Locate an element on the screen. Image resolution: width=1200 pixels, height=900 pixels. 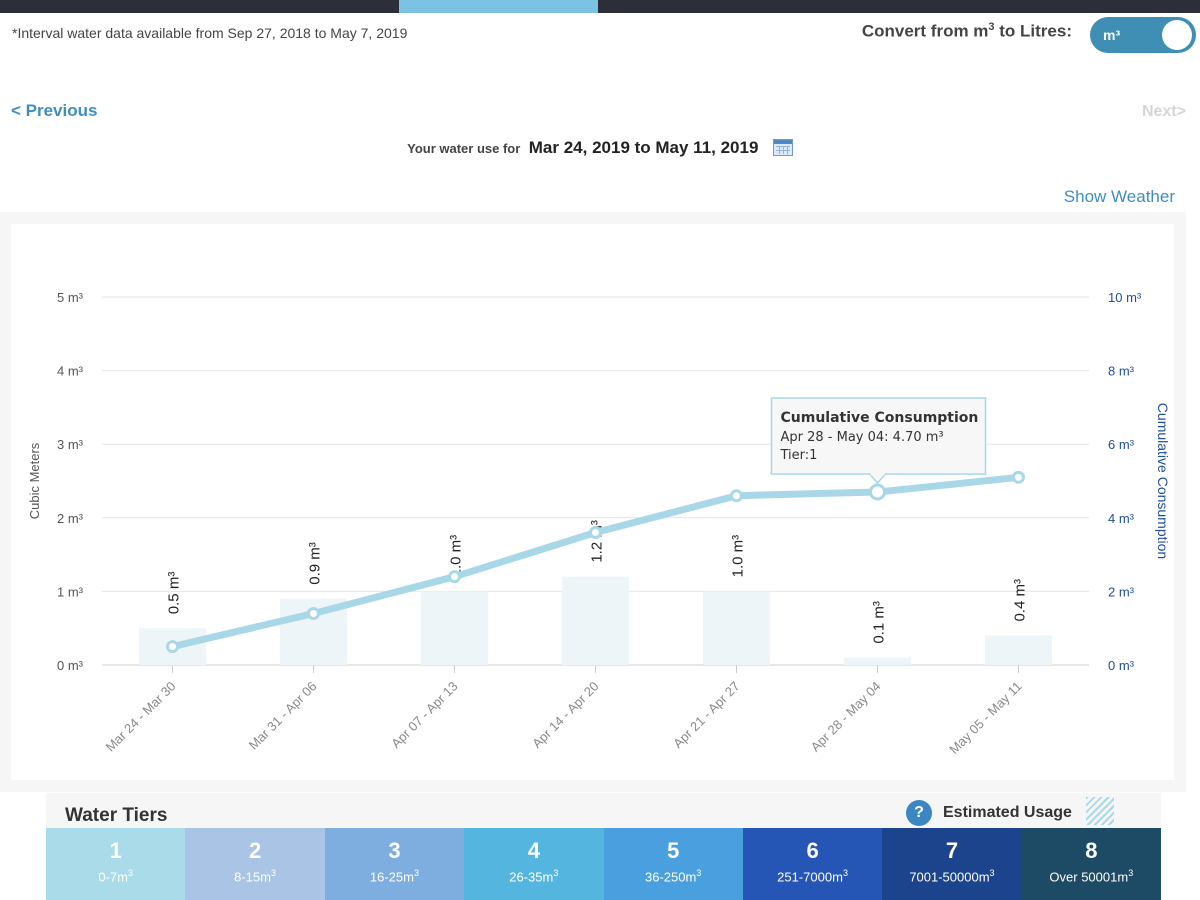
tier-range-text: 26-35m is located at coordinates (531, 877).